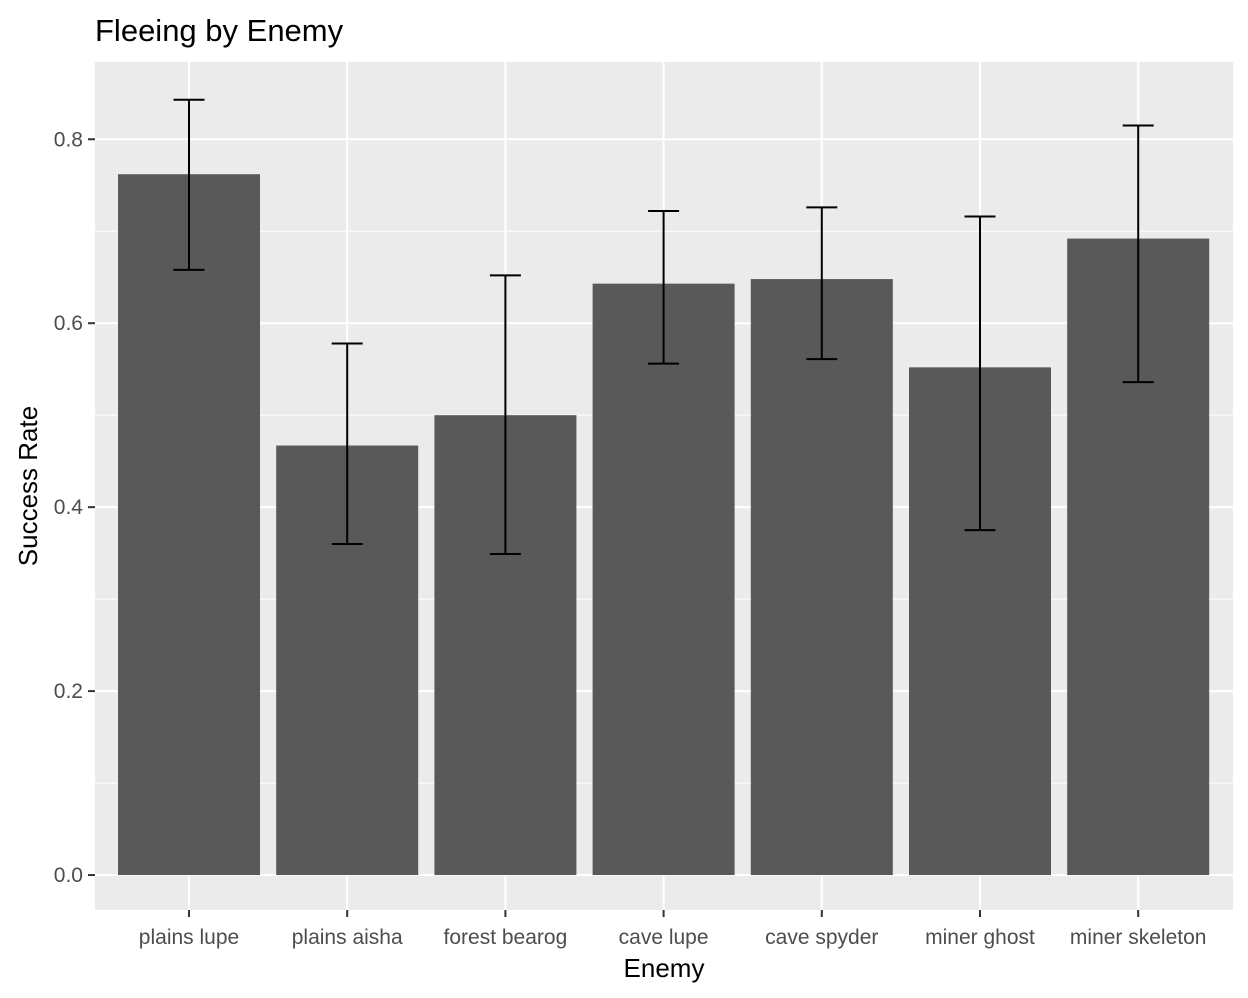 Image resolution: width=1248 pixels, height=998 pixels. What do you see at coordinates (505, 415) in the screenshot?
I see `errorbar-forest-bearog` at bounding box center [505, 415].